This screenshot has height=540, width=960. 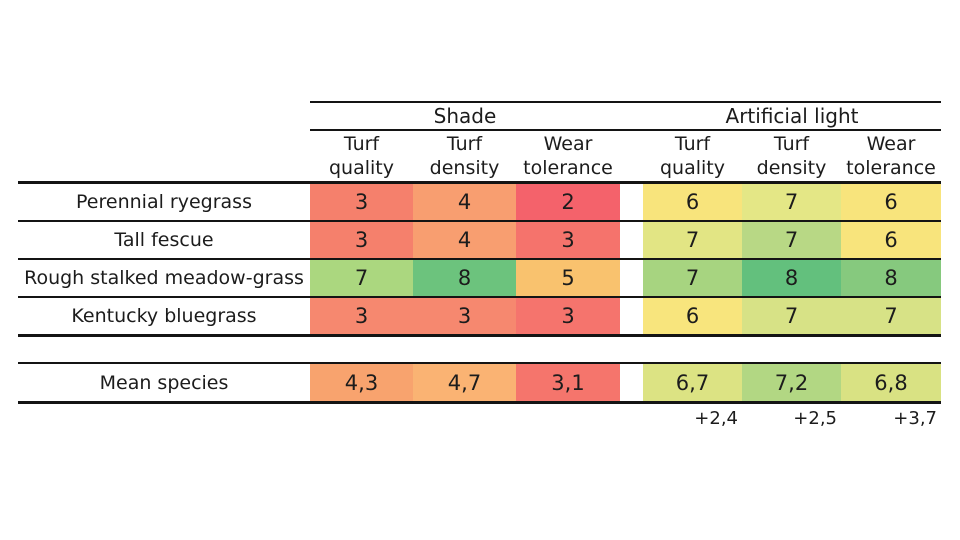 What do you see at coordinates (464, 382) in the screenshot?
I see `value-cell: 4,7` at bounding box center [464, 382].